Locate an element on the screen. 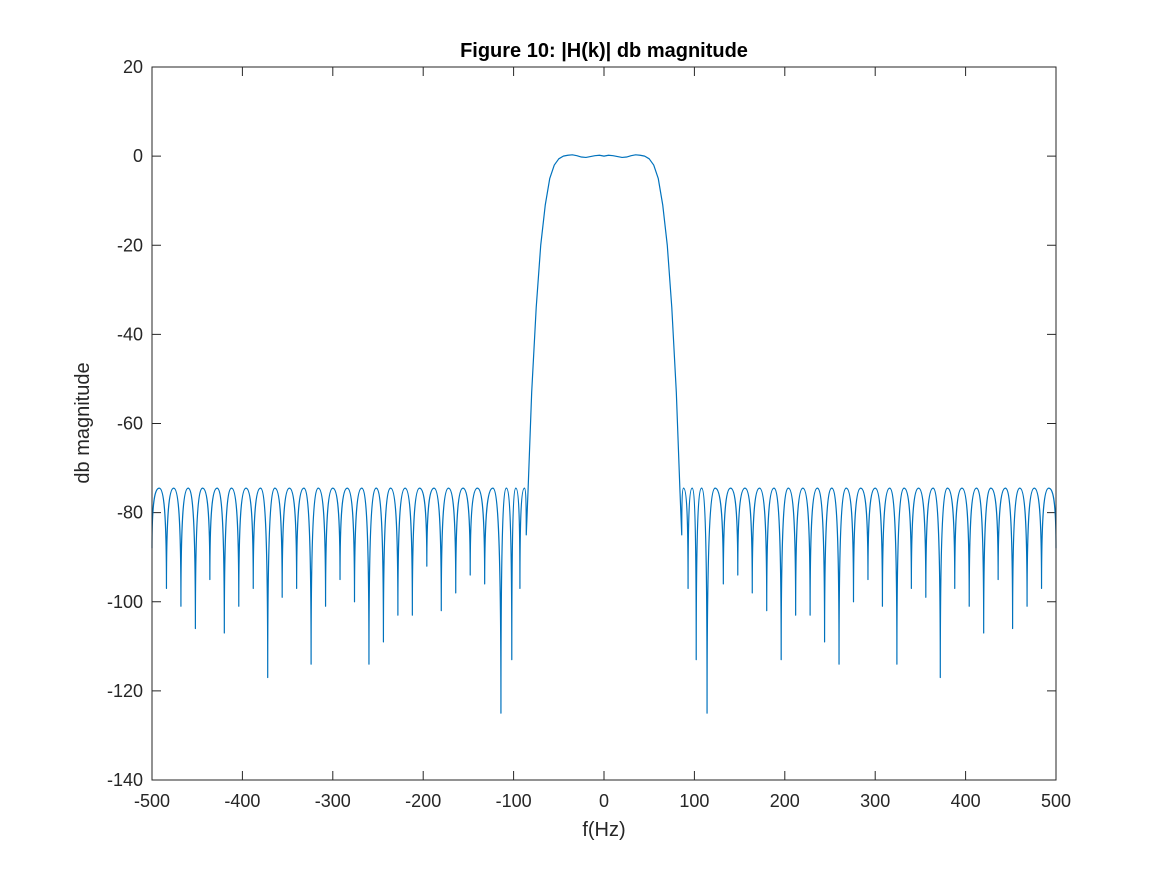 The image size is (1167, 875). y-tick-label: -40 is located at coordinates (130, 334).